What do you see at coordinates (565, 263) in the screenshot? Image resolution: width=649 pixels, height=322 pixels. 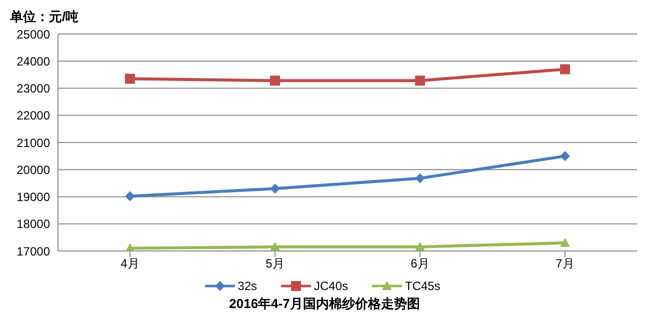 I see `x-tick-label: 7月` at bounding box center [565, 263].